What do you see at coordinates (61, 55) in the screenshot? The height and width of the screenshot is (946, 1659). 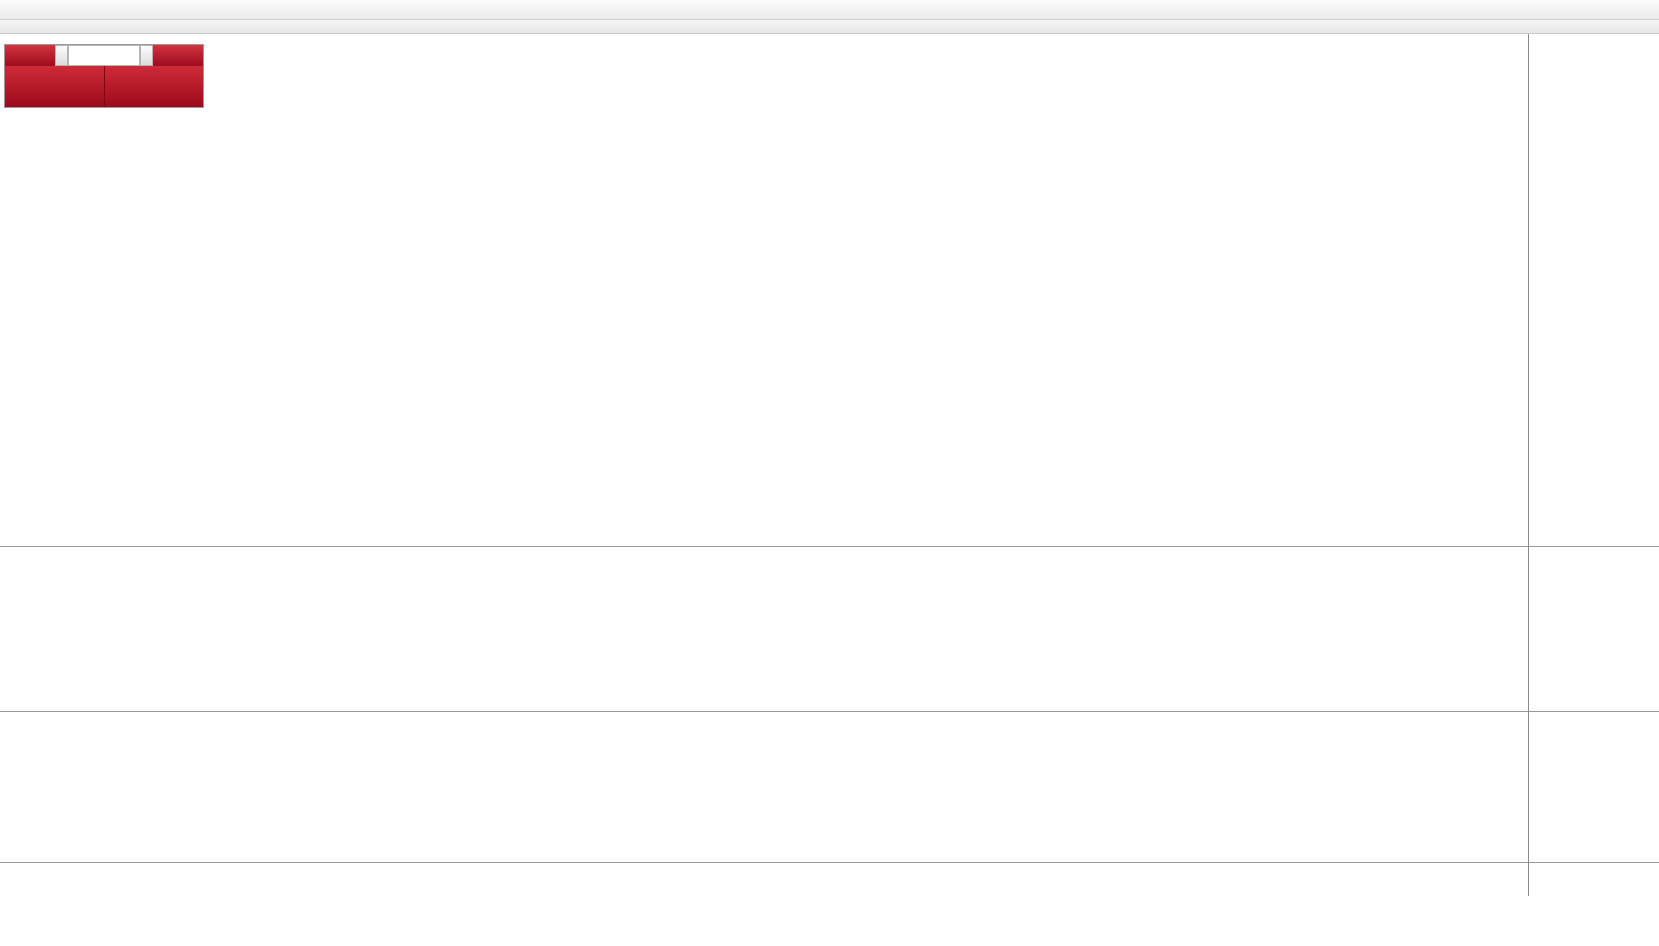 I see `volume-decrease-button` at bounding box center [61, 55].